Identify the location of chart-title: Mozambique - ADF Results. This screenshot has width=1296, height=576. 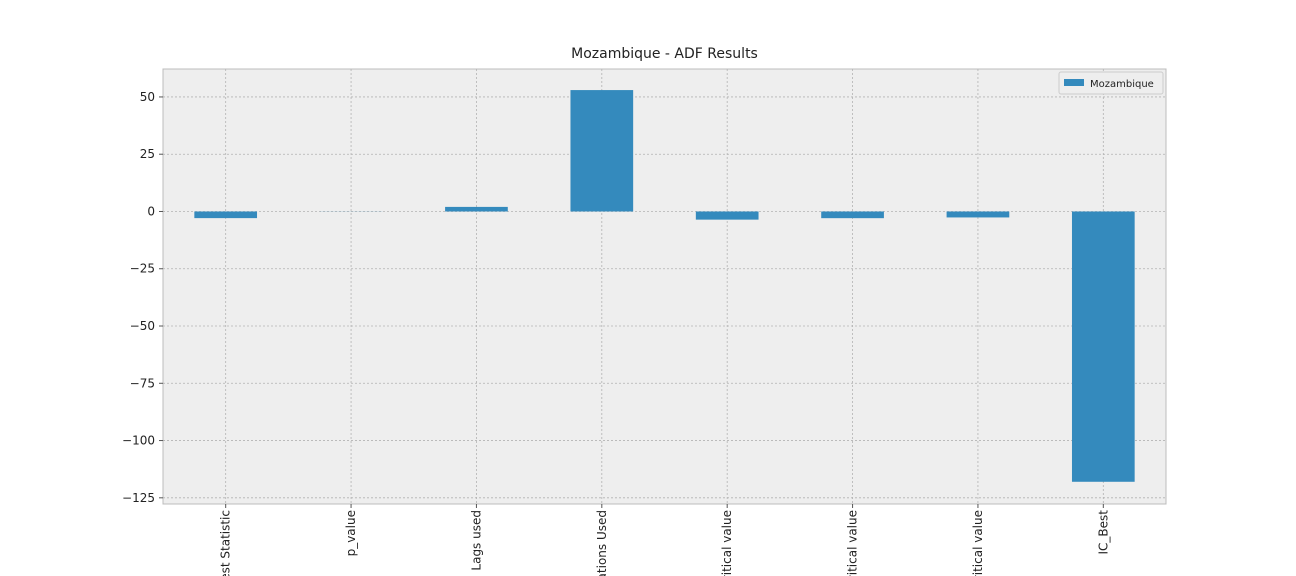
(664, 54).